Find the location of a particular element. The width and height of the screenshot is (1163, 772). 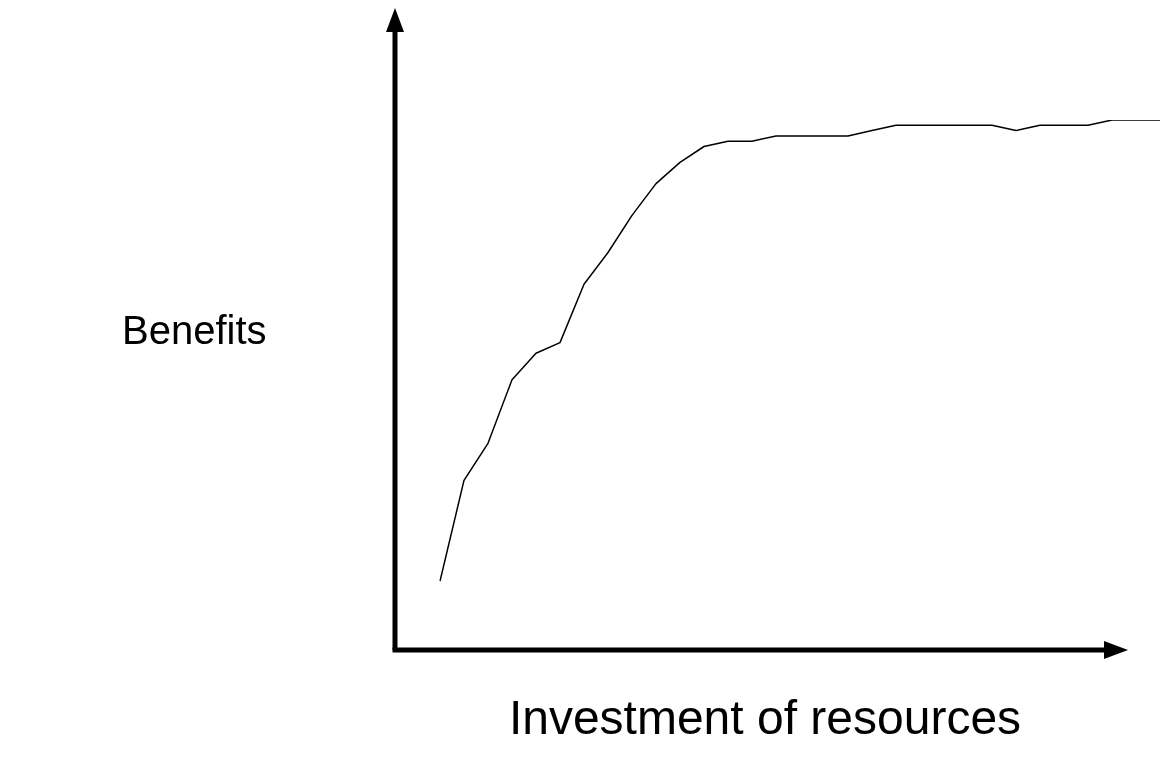

x-axis-title: Investment of resources is located at coordinates (765, 717).